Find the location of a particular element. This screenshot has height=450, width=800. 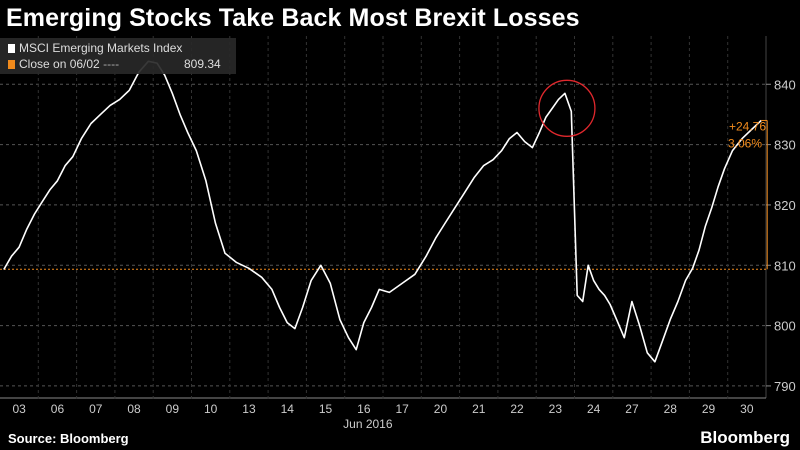

x-tick-label: 27 is located at coordinates (632, 409).